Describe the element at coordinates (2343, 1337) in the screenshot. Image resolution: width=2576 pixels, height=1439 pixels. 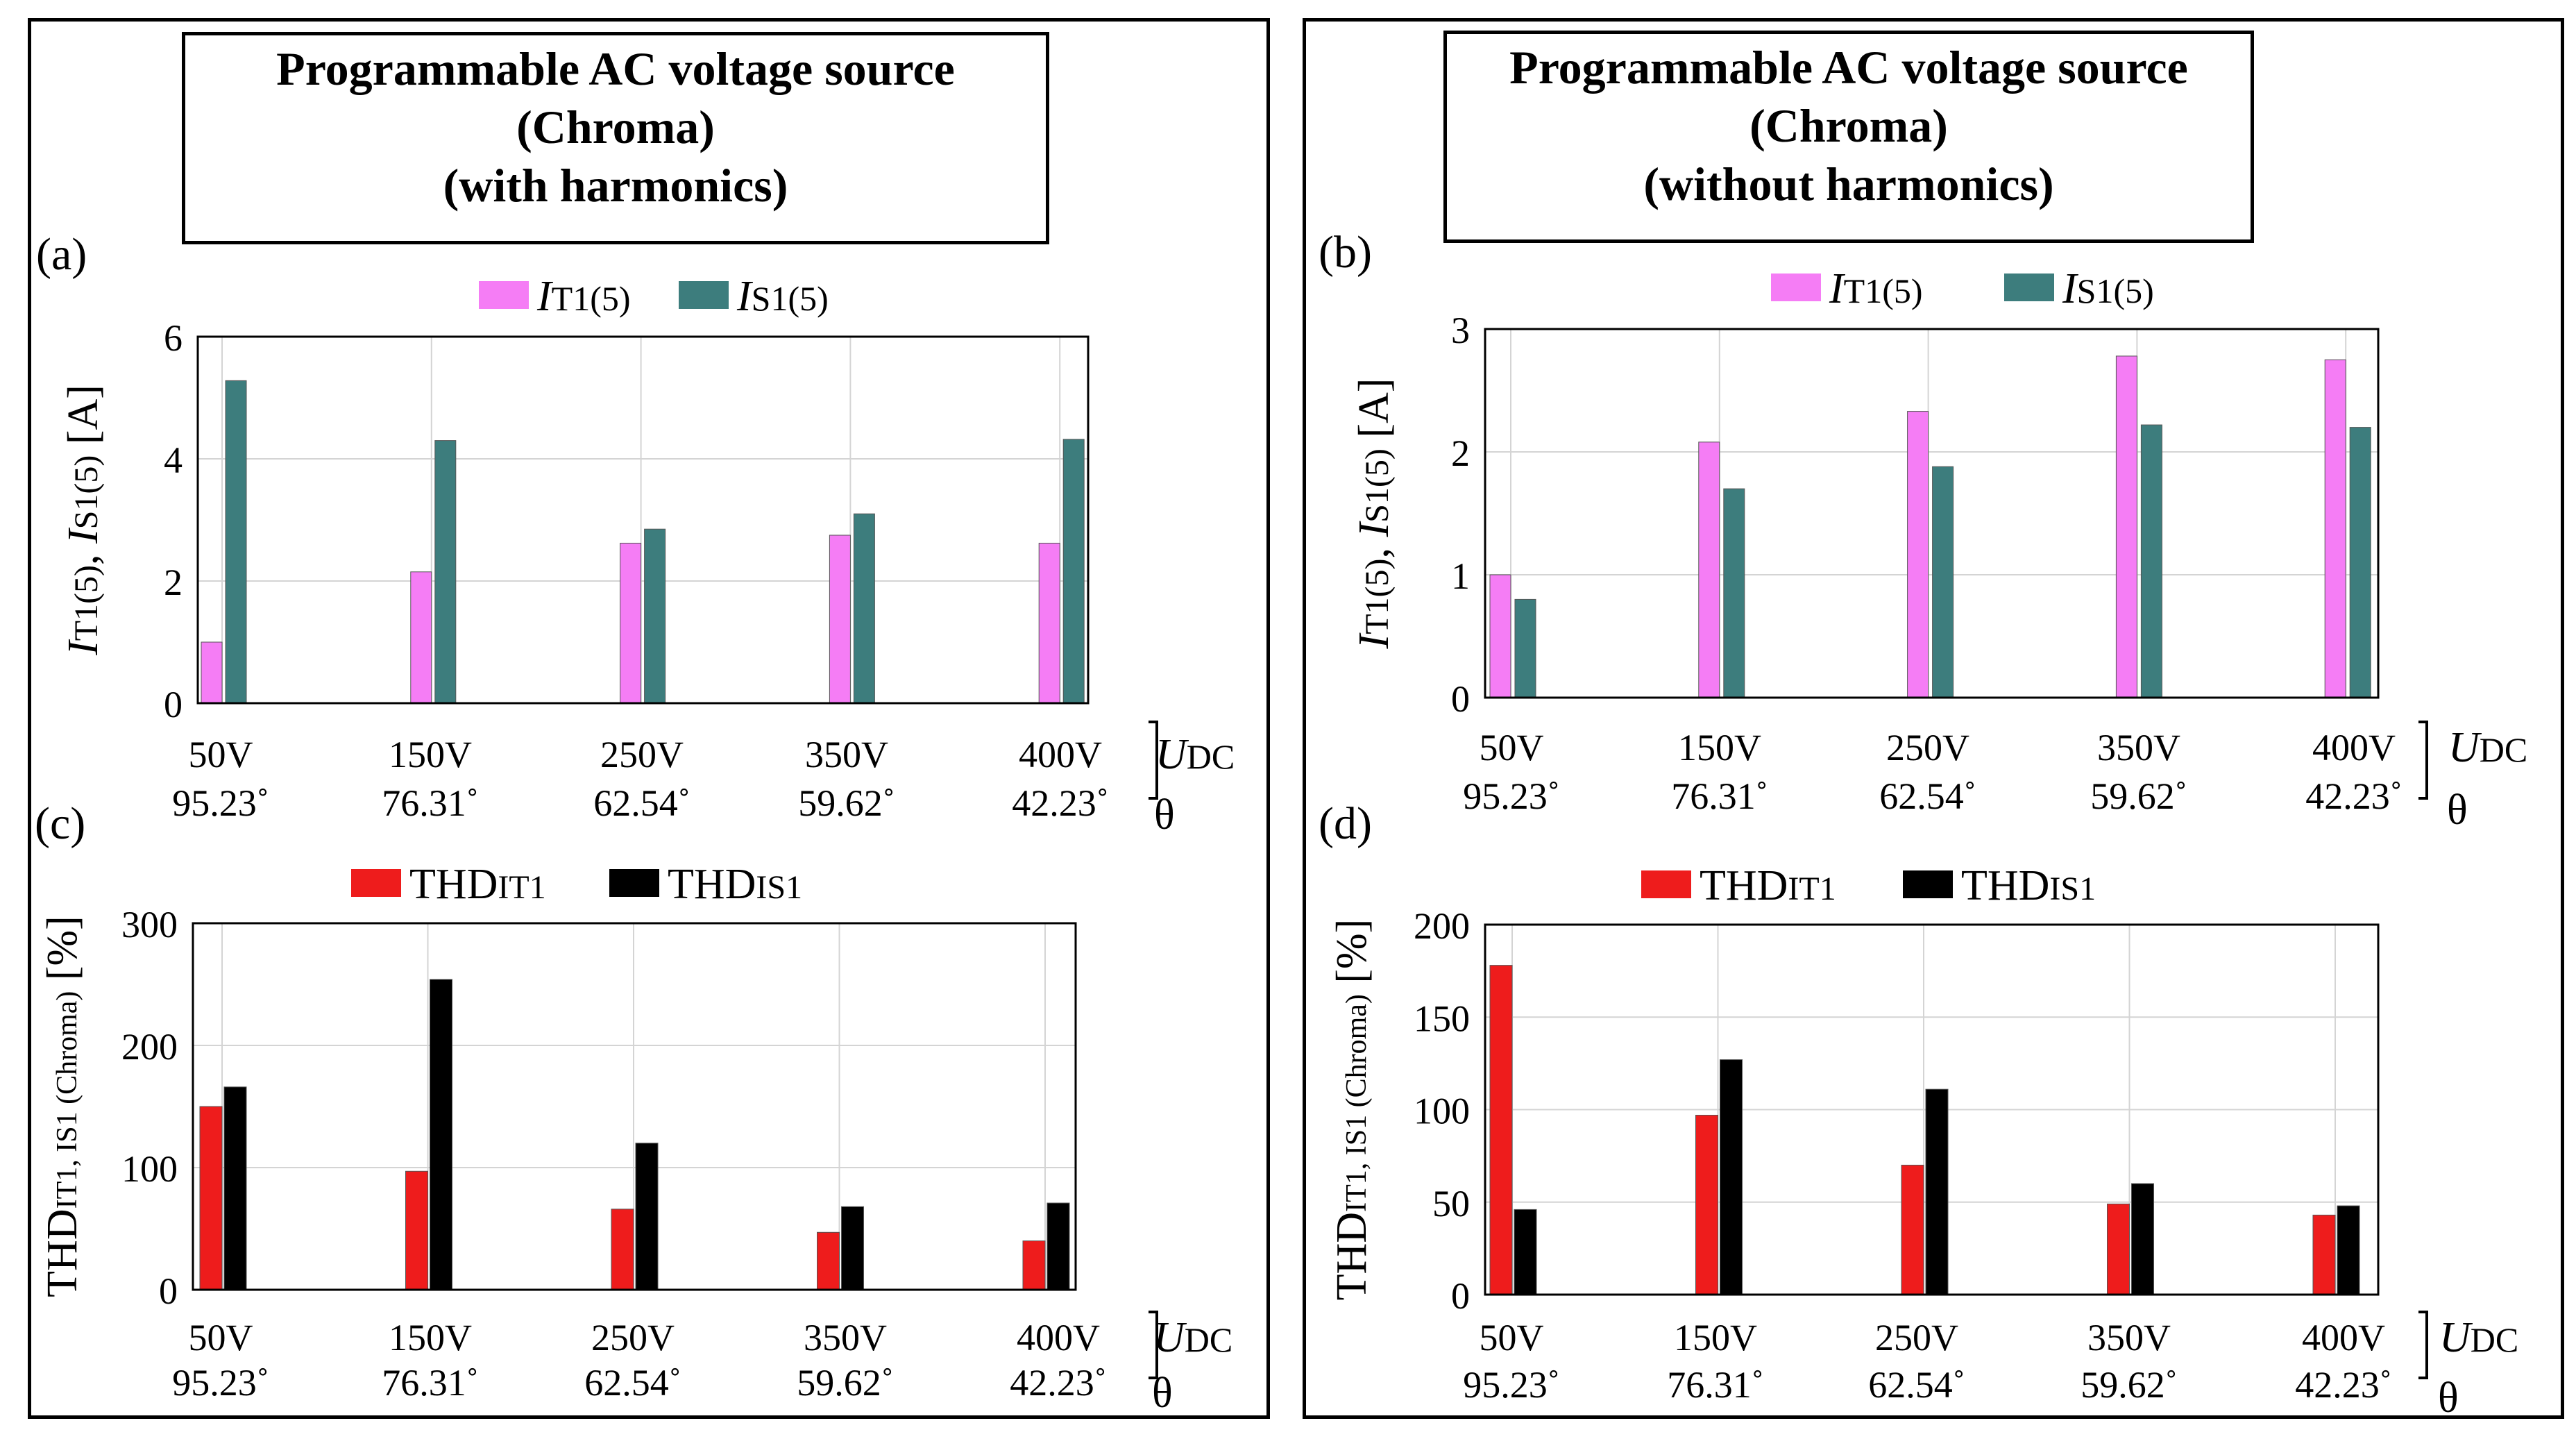
I see `x-tick-udc: 400V` at that location.